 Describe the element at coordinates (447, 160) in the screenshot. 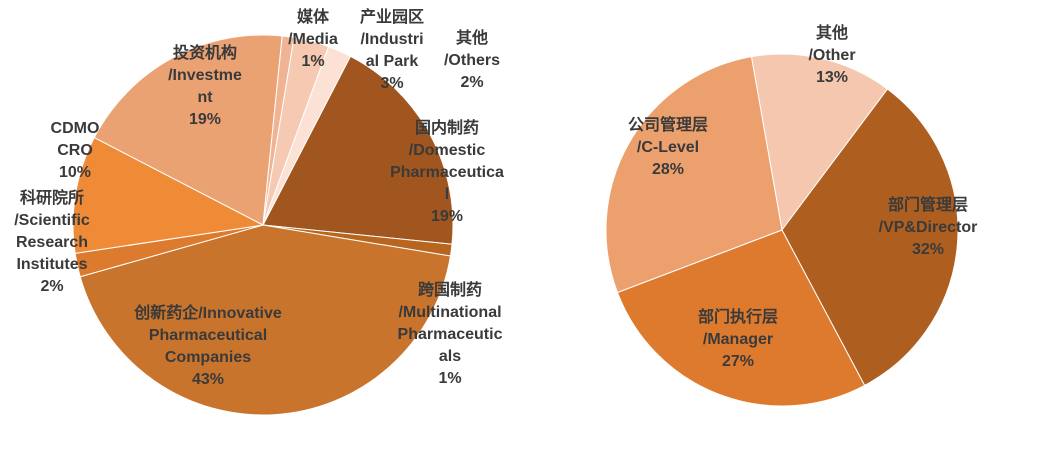

I see `slice-label: 国内制药/Domestic Pharmaceutica l` at that location.